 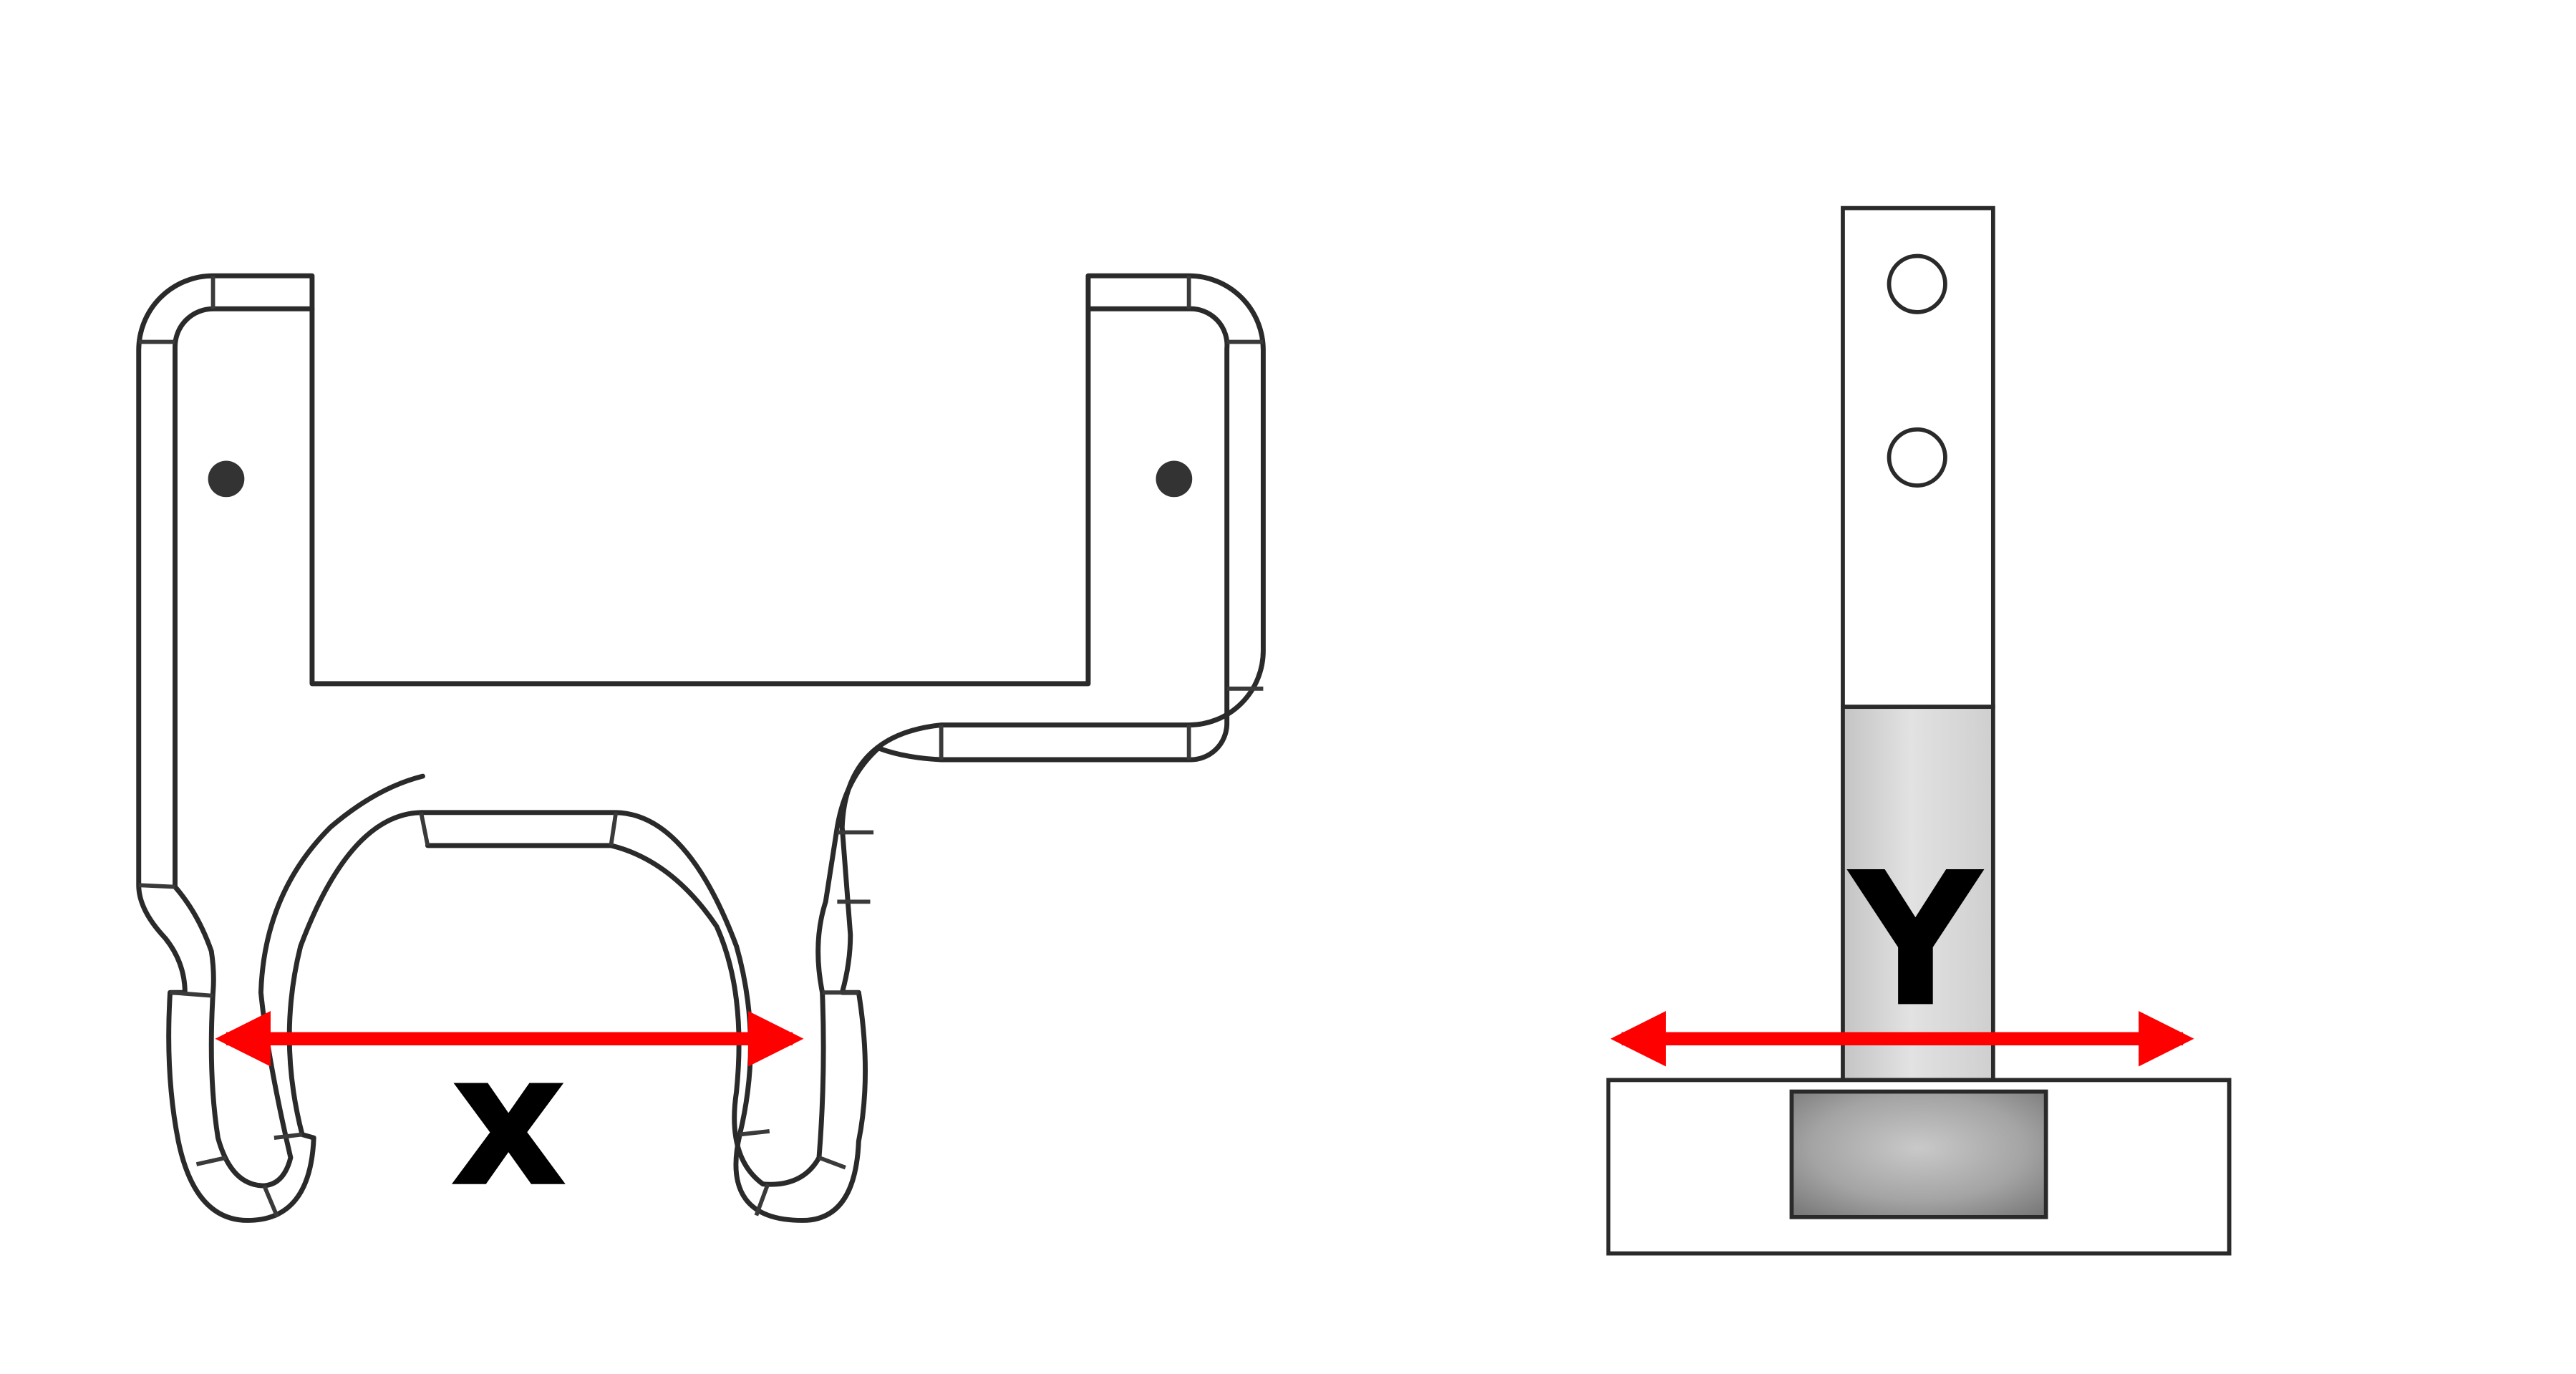 I want to click on side-hole-upper, so click(x=1917, y=283).